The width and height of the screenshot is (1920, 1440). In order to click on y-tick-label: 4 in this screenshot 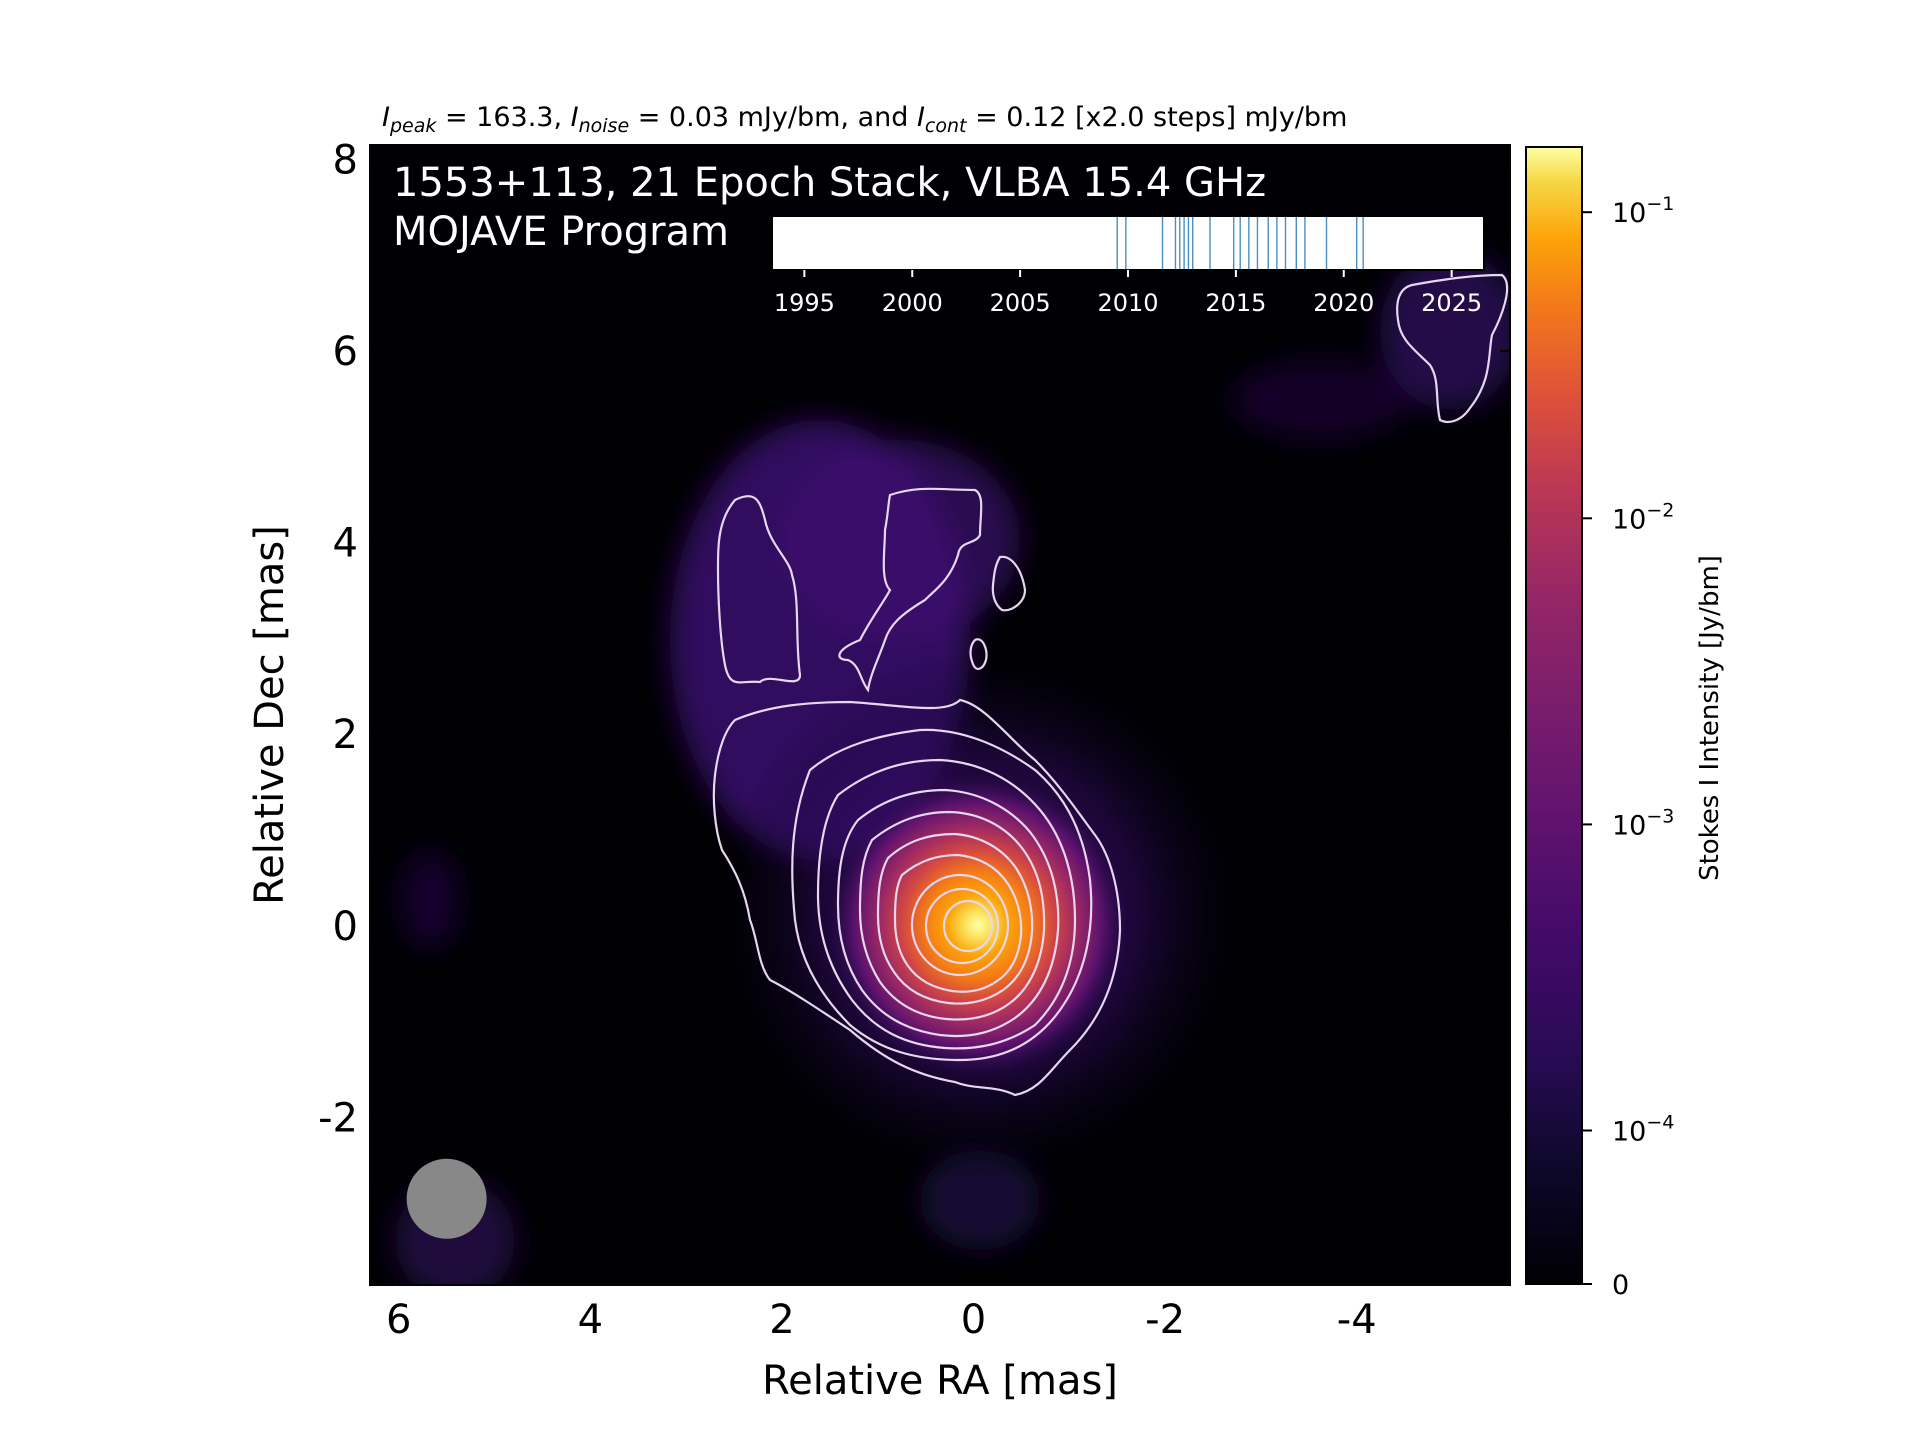, I will do `click(345, 544)`.